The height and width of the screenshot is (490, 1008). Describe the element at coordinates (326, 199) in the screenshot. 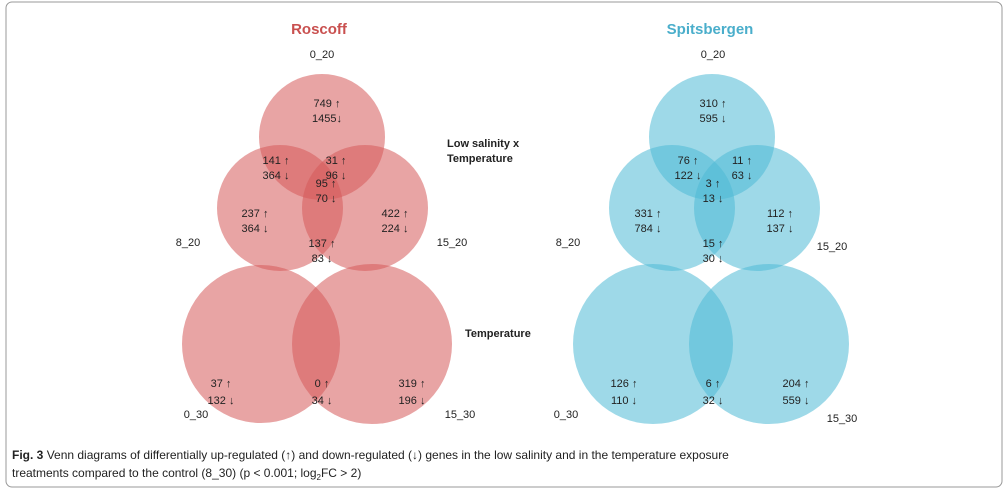

I see `region-count: 70 ↓` at that location.